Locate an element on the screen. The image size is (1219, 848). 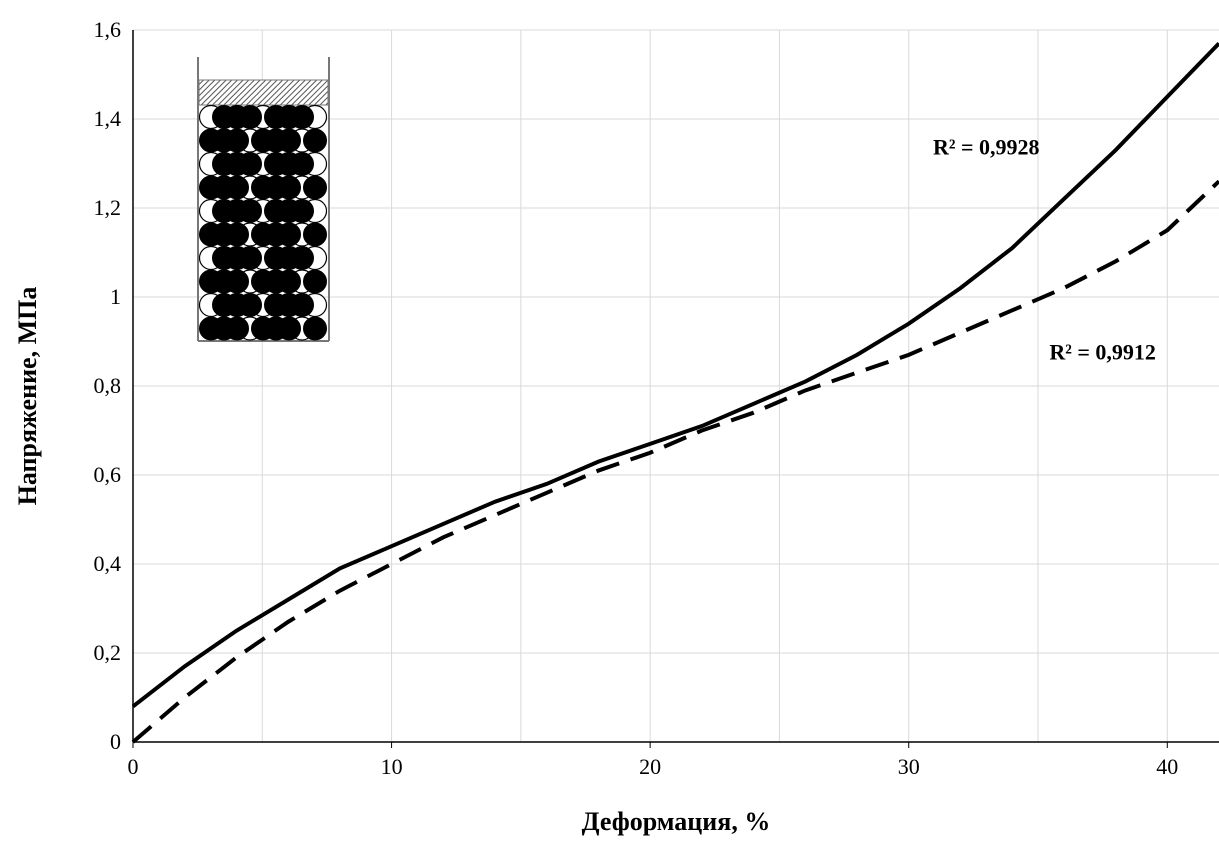
y-tick-label: 1 is located at coordinates (115, 296).